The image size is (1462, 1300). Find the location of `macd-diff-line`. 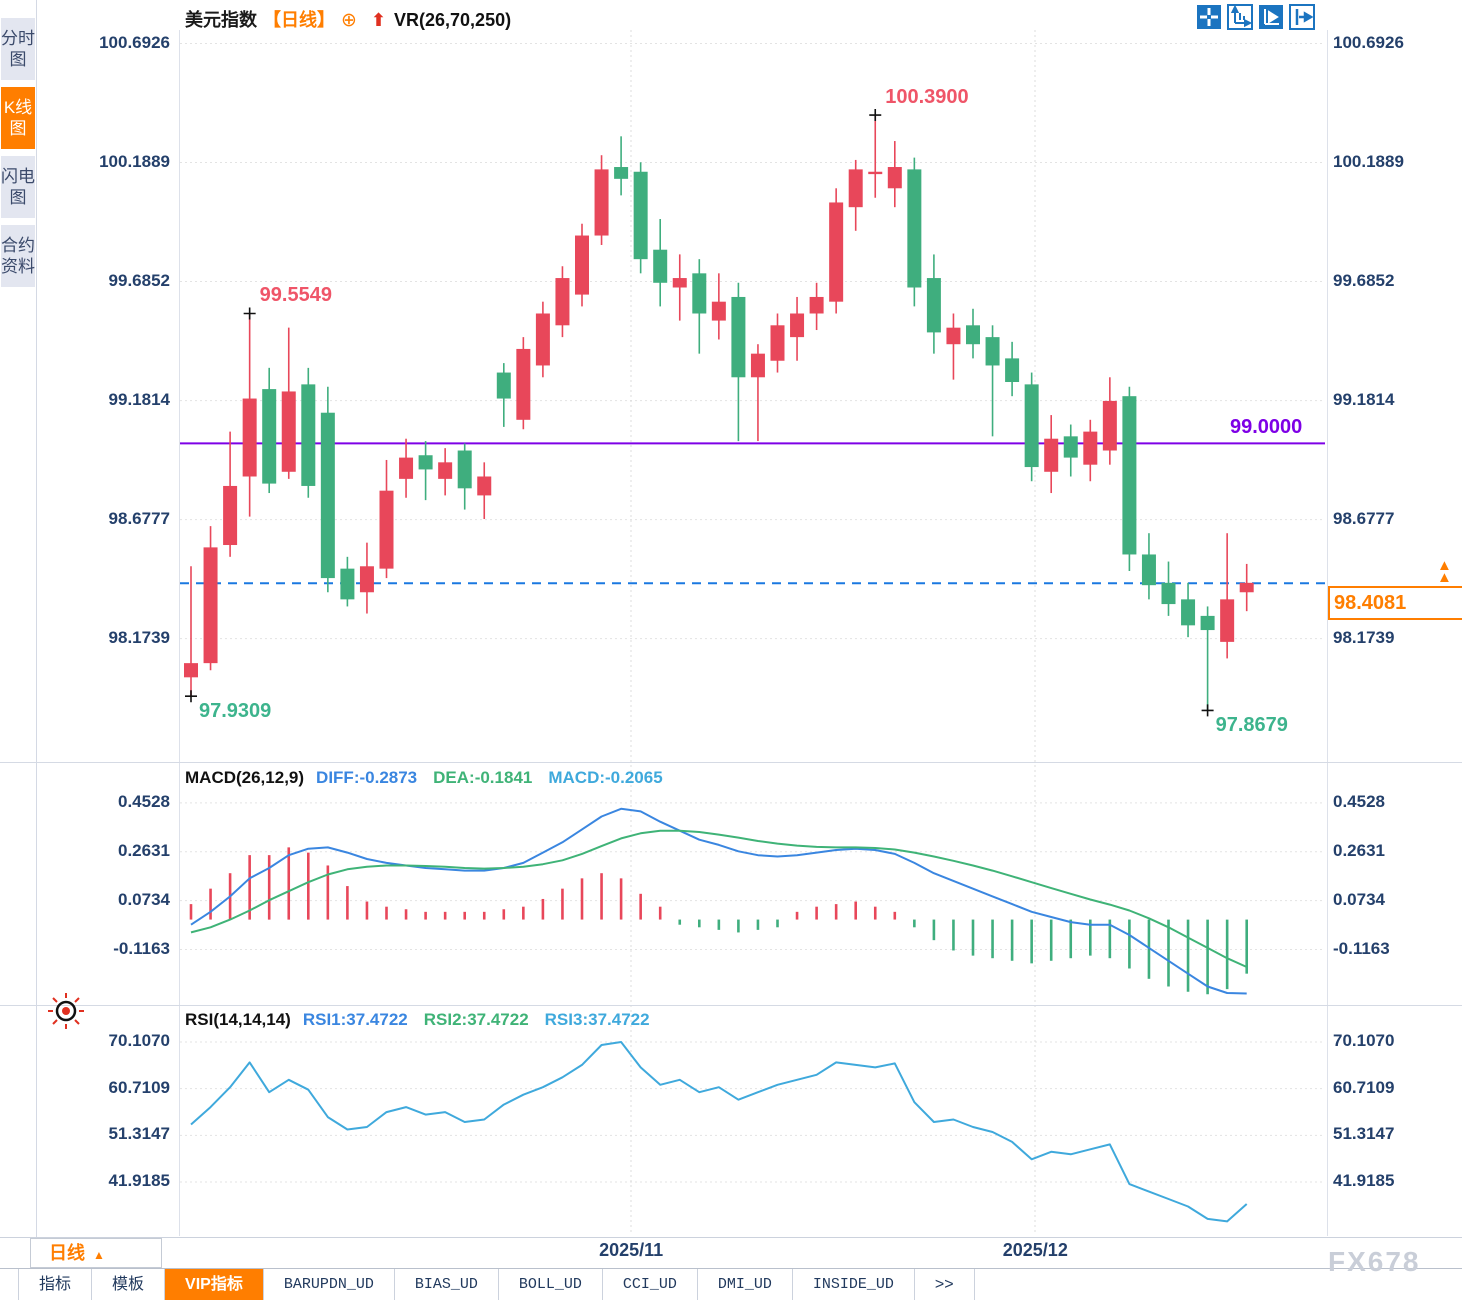

macd-diff-line is located at coordinates (718, 901).